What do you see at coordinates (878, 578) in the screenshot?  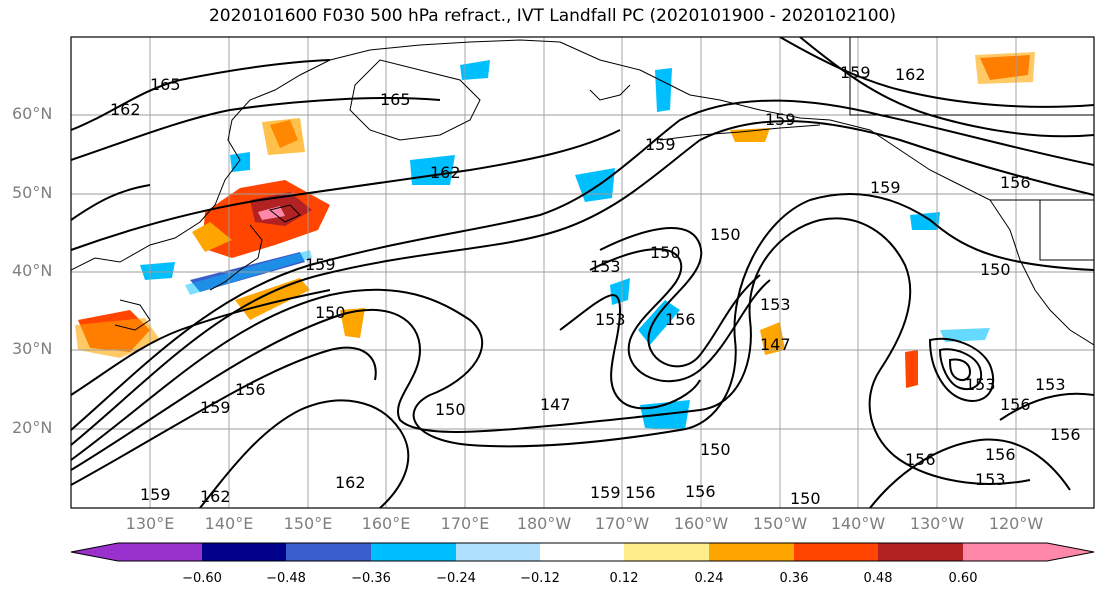 I see `colorbar-tick-label: 0.48` at bounding box center [878, 578].